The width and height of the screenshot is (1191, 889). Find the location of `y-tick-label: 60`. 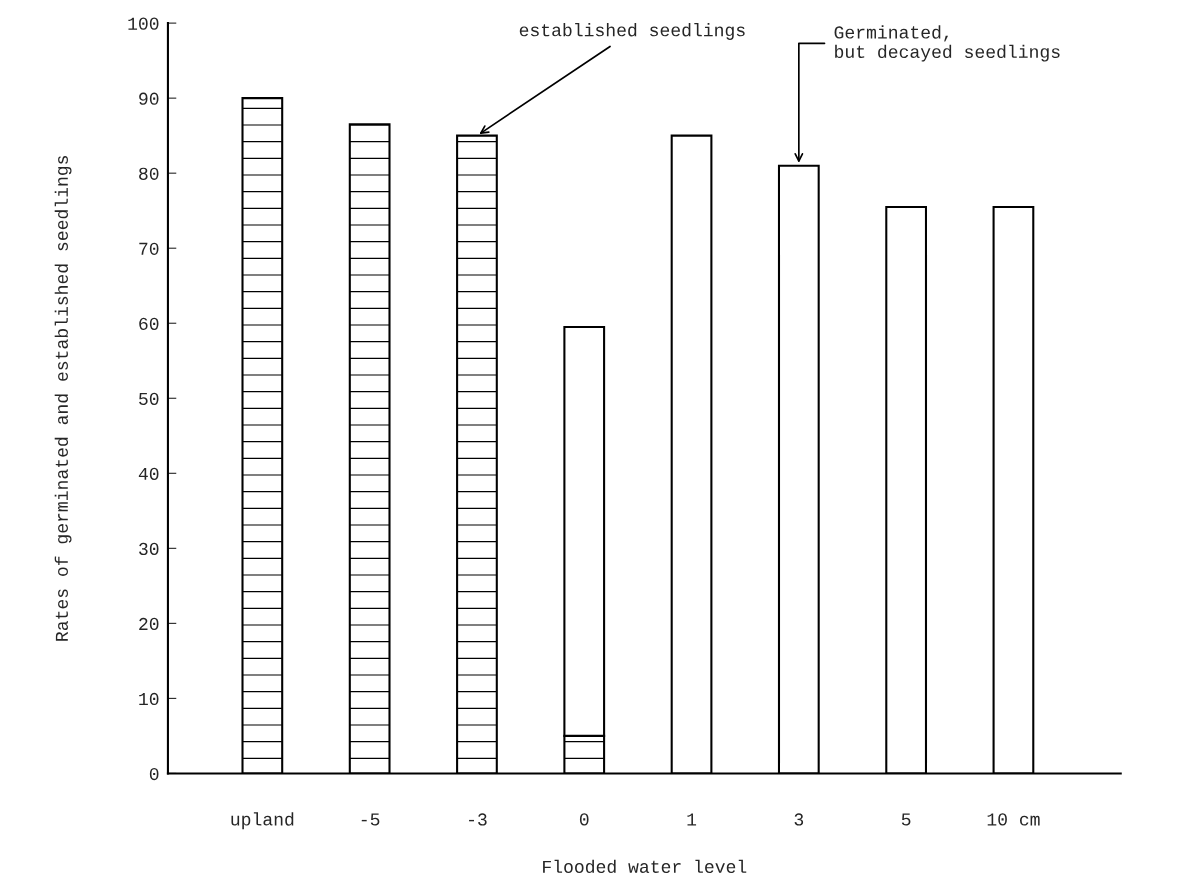

y-tick-label: 60 is located at coordinates (149, 323).